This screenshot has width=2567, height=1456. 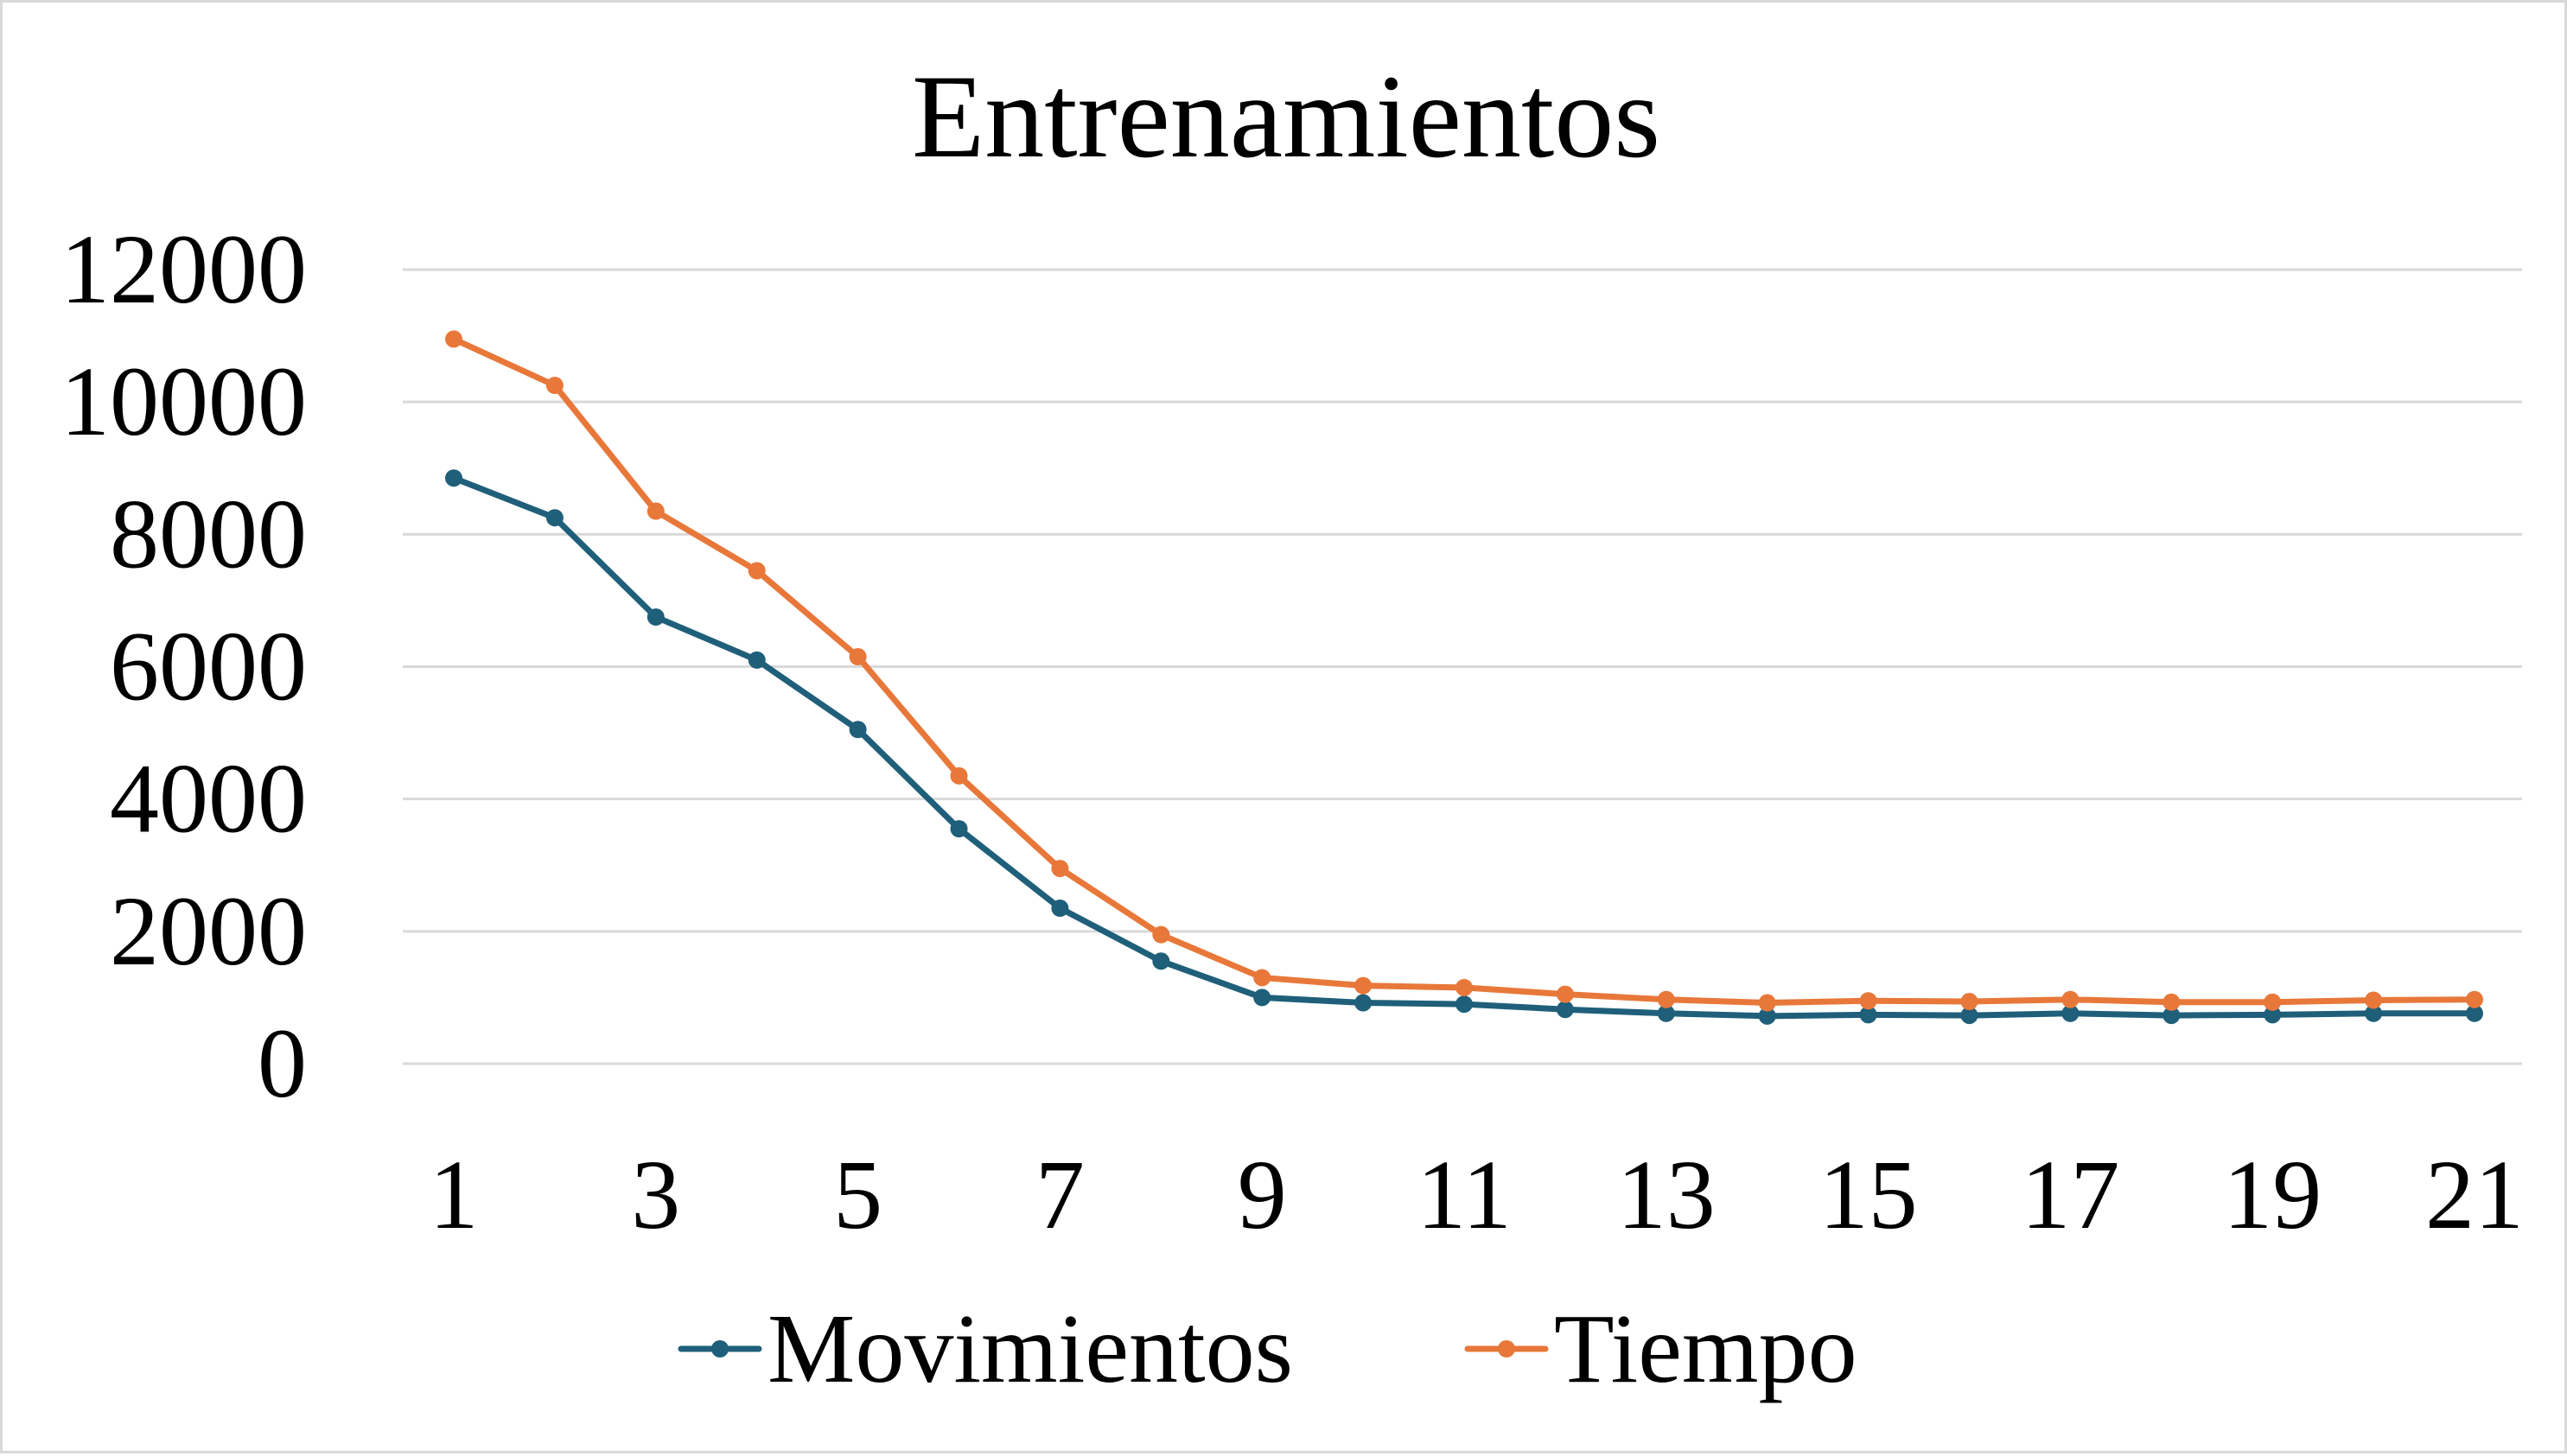 I want to click on legend-label: Movimientos, so click(x=1030, y=1349).